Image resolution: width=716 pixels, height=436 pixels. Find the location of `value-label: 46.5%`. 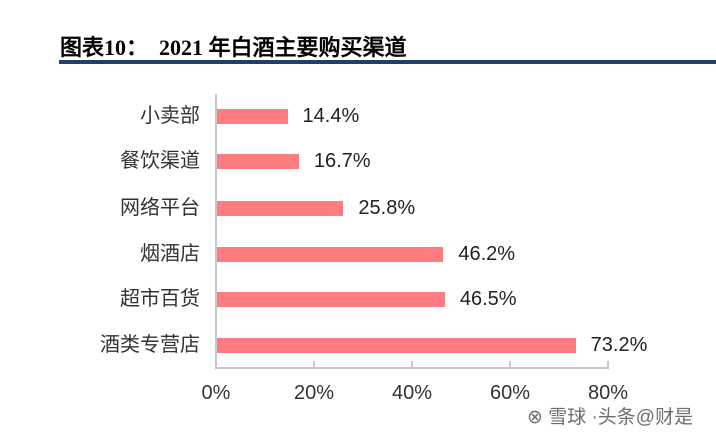

value-label: 46.5% is located at coordinates (488, 299).